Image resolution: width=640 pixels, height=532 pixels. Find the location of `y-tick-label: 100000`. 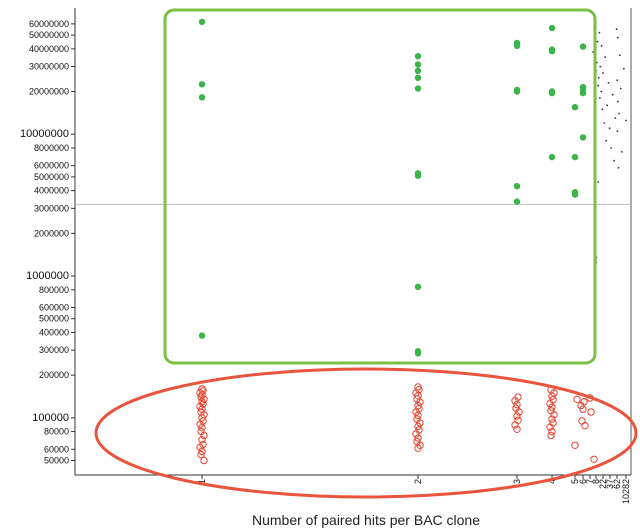

y-tick-label: 100000 is located at coordinates (50, 418).